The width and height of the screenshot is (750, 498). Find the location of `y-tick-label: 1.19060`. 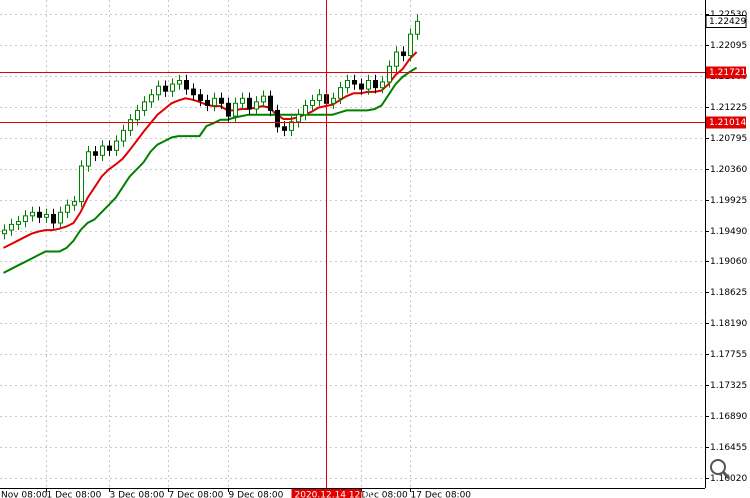

y-tick-label: 1.19060 is located at coordinates (728, 262).